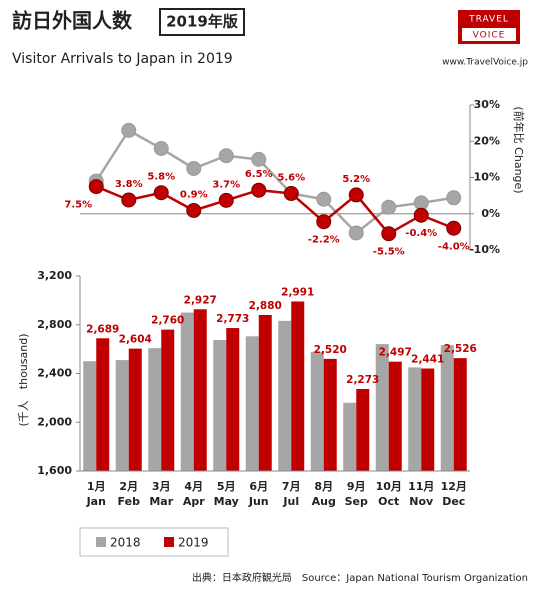  I want to click on title: 訪日外国人数, so click(72, 21).